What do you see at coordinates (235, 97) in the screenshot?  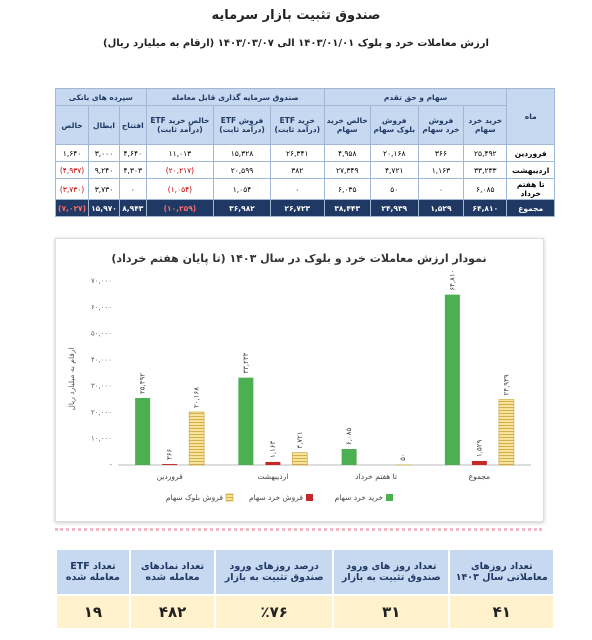 I see `group-header: صندوق سرمایه گذاری قابل معامله` at bounding box center [235, 97].